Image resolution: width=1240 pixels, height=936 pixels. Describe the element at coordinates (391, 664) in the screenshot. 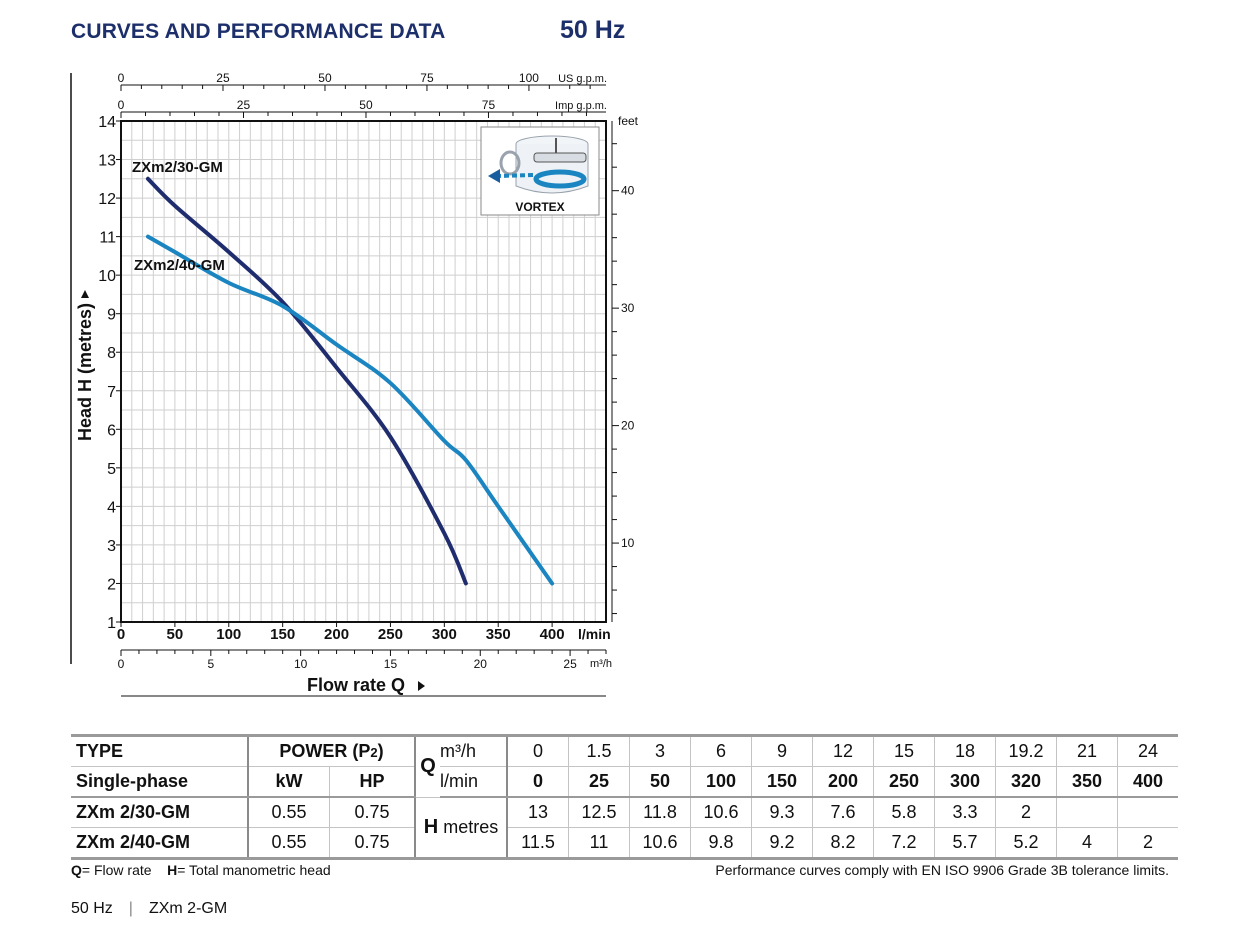

I see `m3h-axis-tick-label: 15` at that location.